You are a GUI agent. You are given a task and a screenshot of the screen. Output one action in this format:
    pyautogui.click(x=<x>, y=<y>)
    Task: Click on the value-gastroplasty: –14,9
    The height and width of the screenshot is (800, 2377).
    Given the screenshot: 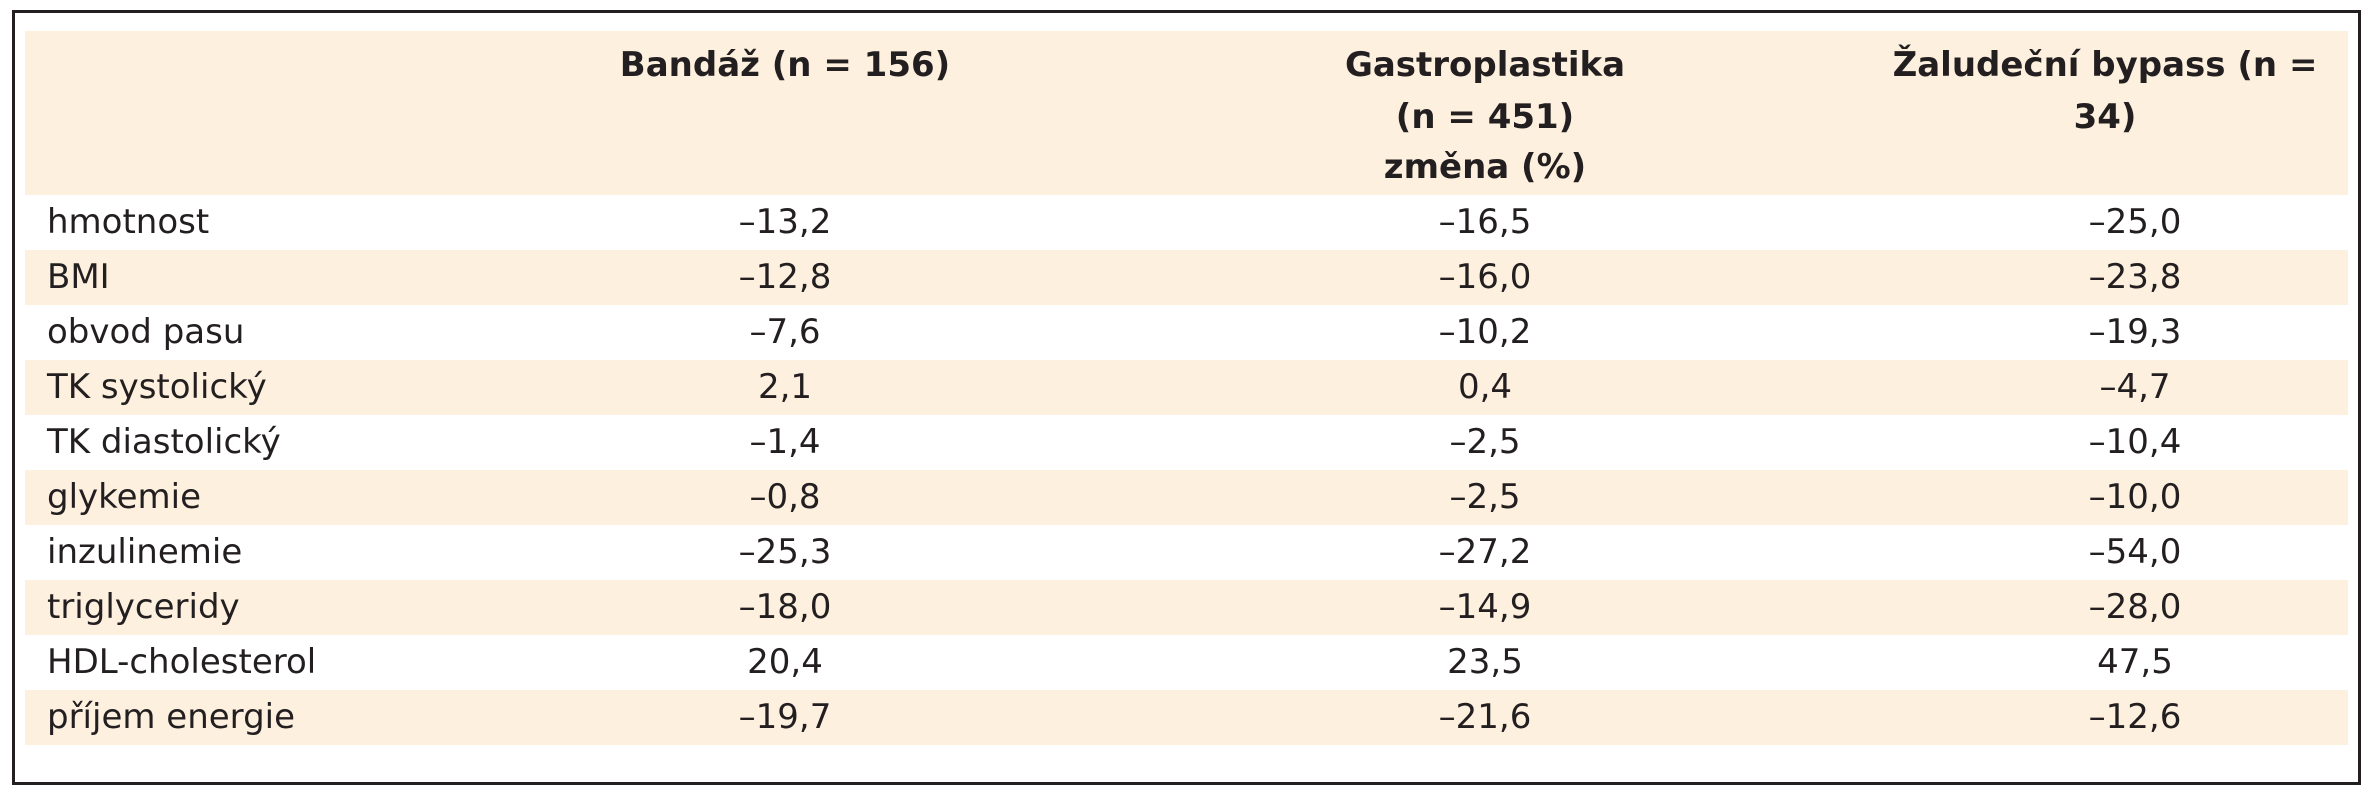 What is the action you would take?
    pyautogui.click(x=1485, y=607)
    